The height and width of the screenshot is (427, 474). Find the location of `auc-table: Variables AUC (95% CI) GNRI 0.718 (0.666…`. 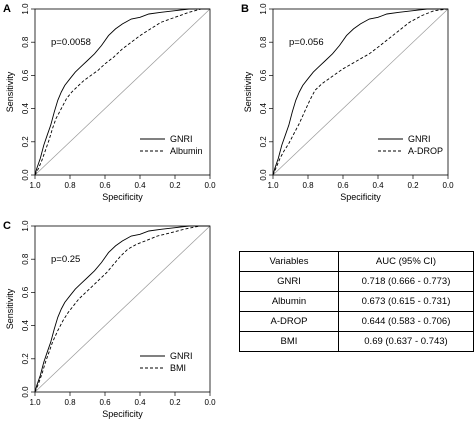

auc-table: Variables AUC (95% CI) GNRI 0.718 (0.666… is located at coordinates (356, 301).